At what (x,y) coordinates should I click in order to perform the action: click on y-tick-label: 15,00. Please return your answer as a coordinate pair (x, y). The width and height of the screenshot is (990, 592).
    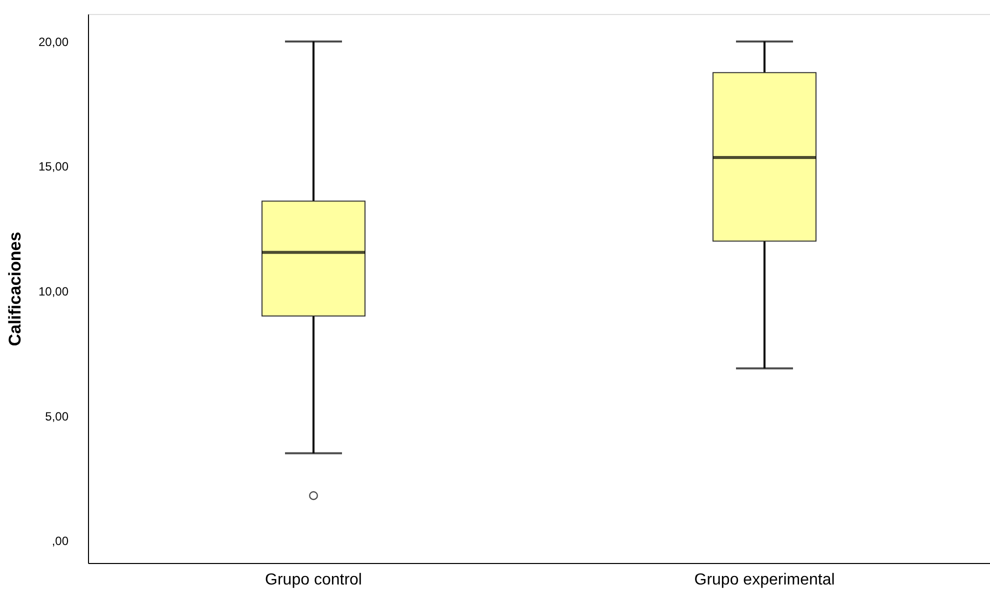
    Looking at the image, I should click on (53, 167).